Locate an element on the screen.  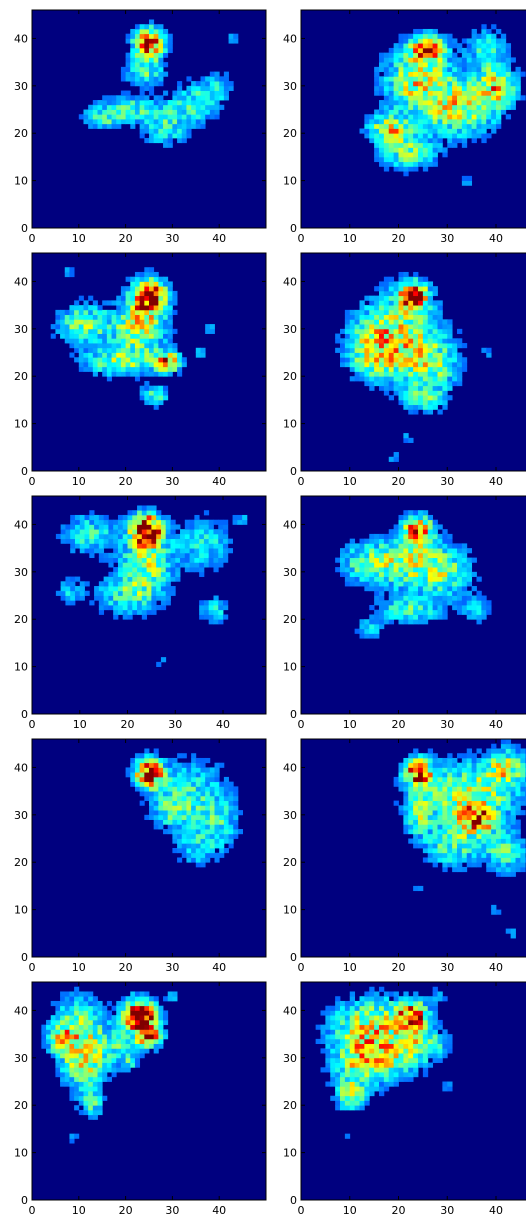
y-tick-label: 20 is located at coordinates (290, 619).